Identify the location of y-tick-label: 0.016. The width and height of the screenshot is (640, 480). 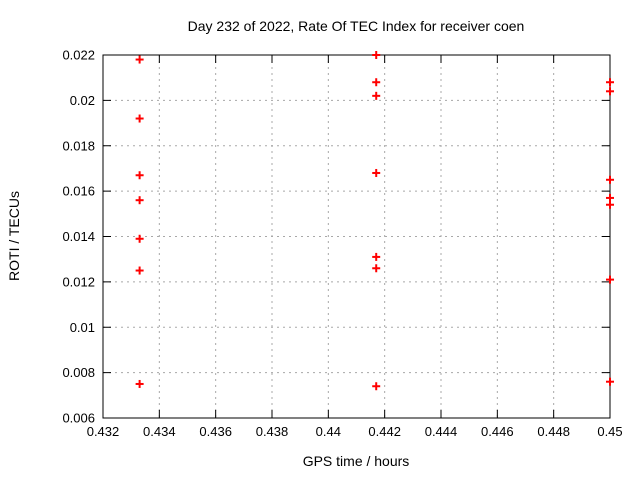
(78, 191).